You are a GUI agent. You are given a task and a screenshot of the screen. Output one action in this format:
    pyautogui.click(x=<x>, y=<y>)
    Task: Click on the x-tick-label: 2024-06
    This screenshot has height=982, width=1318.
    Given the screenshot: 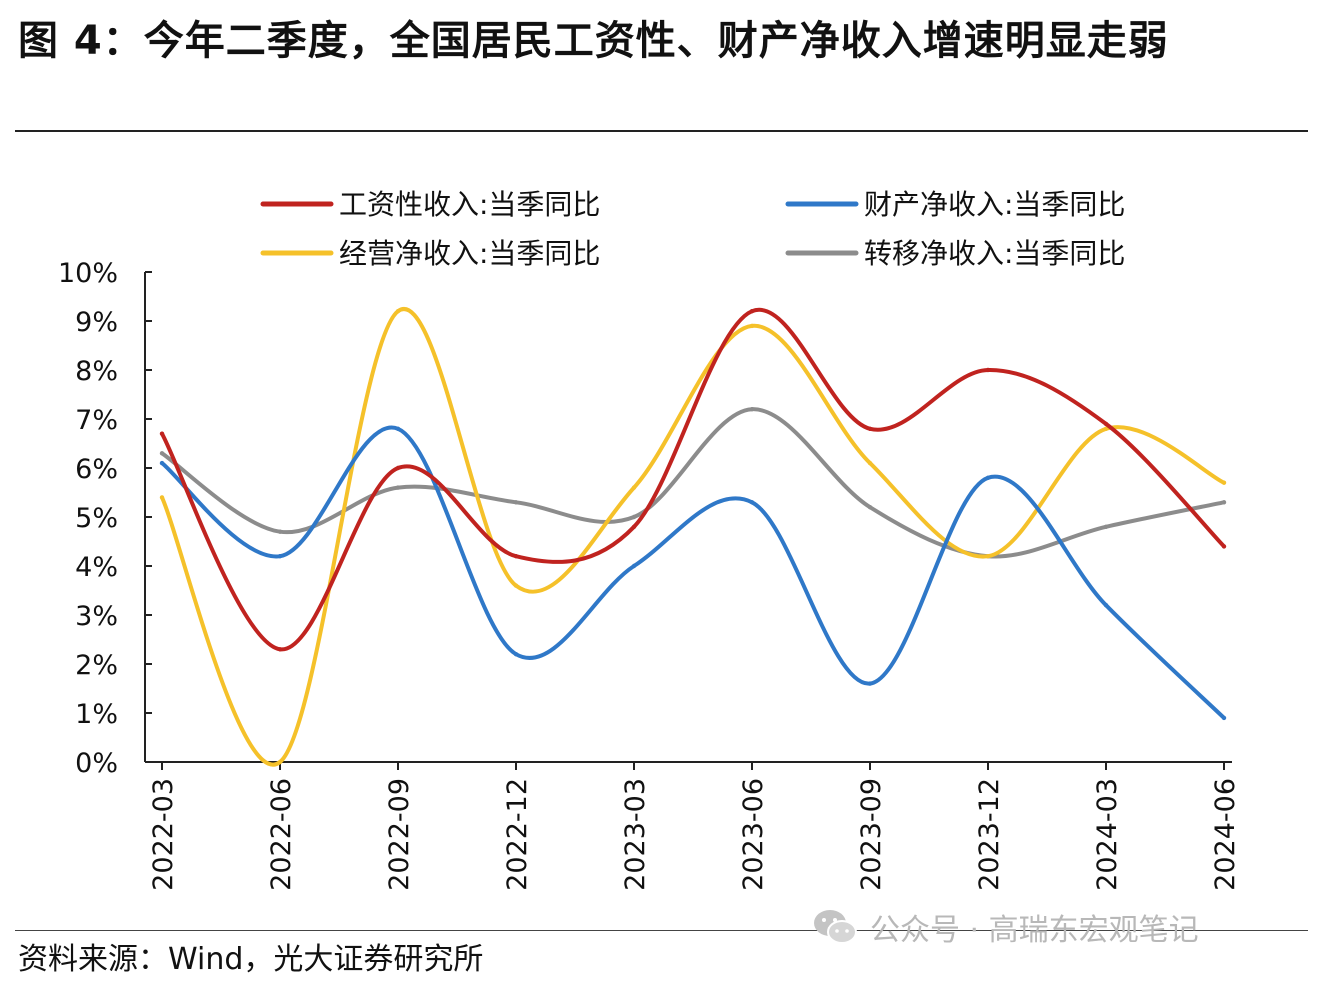 What is the action you would take?
    pyautogui.click(x=1225, y=834)
    